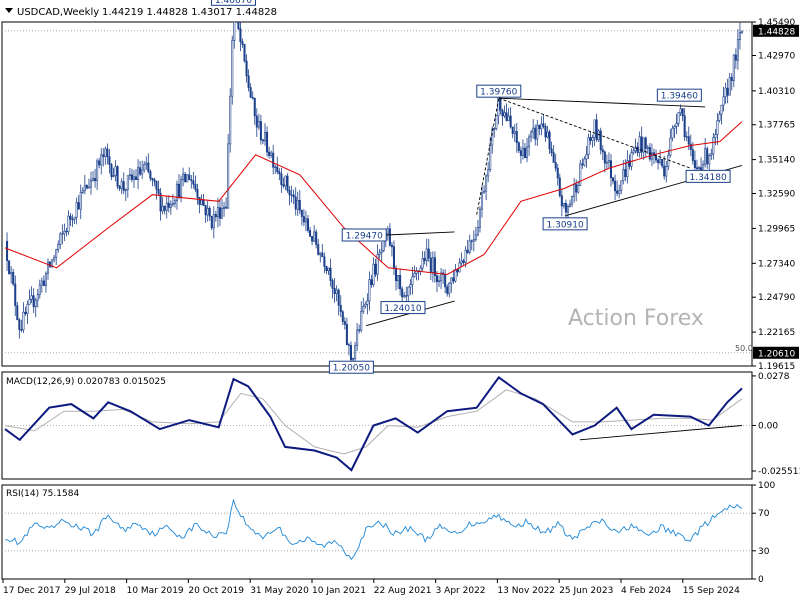 The height and width of the screenshot is (604, 800). I want to click on macd-axis-label: -0.025511, so click(779, 472).